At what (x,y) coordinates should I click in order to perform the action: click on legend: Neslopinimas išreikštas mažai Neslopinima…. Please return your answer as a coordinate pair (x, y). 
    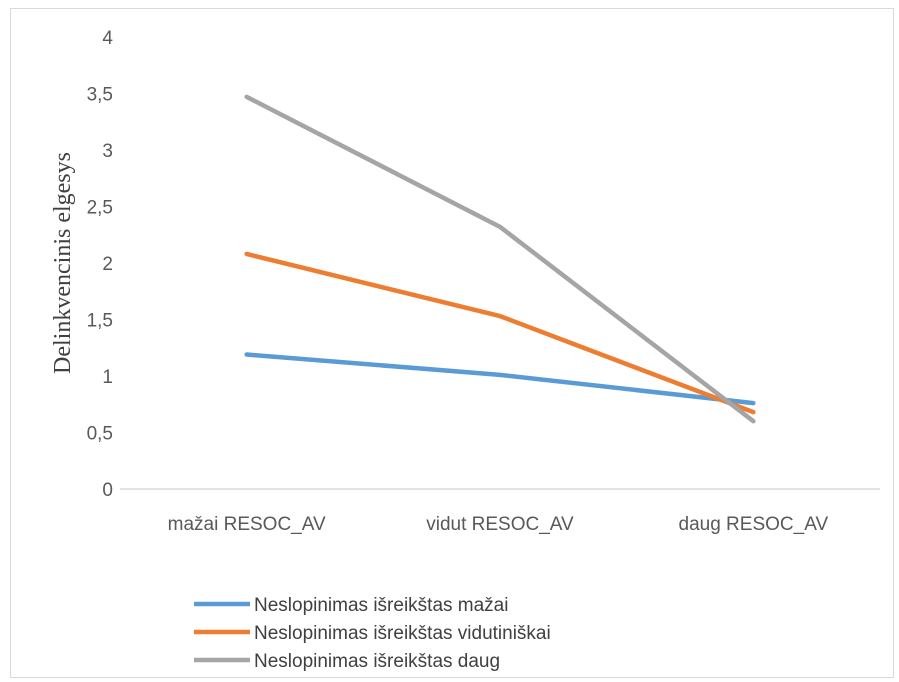
    Looking at the image, I should click on (372, 633).